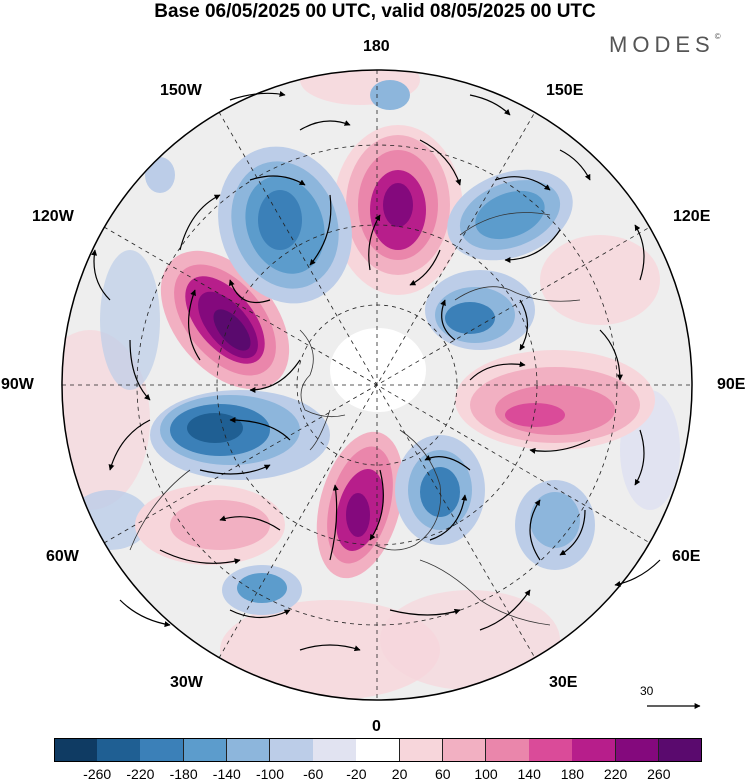  Describe the element at coordinates (130, 320) in the screenshot. I see `anomaly-light-neg` at that location.